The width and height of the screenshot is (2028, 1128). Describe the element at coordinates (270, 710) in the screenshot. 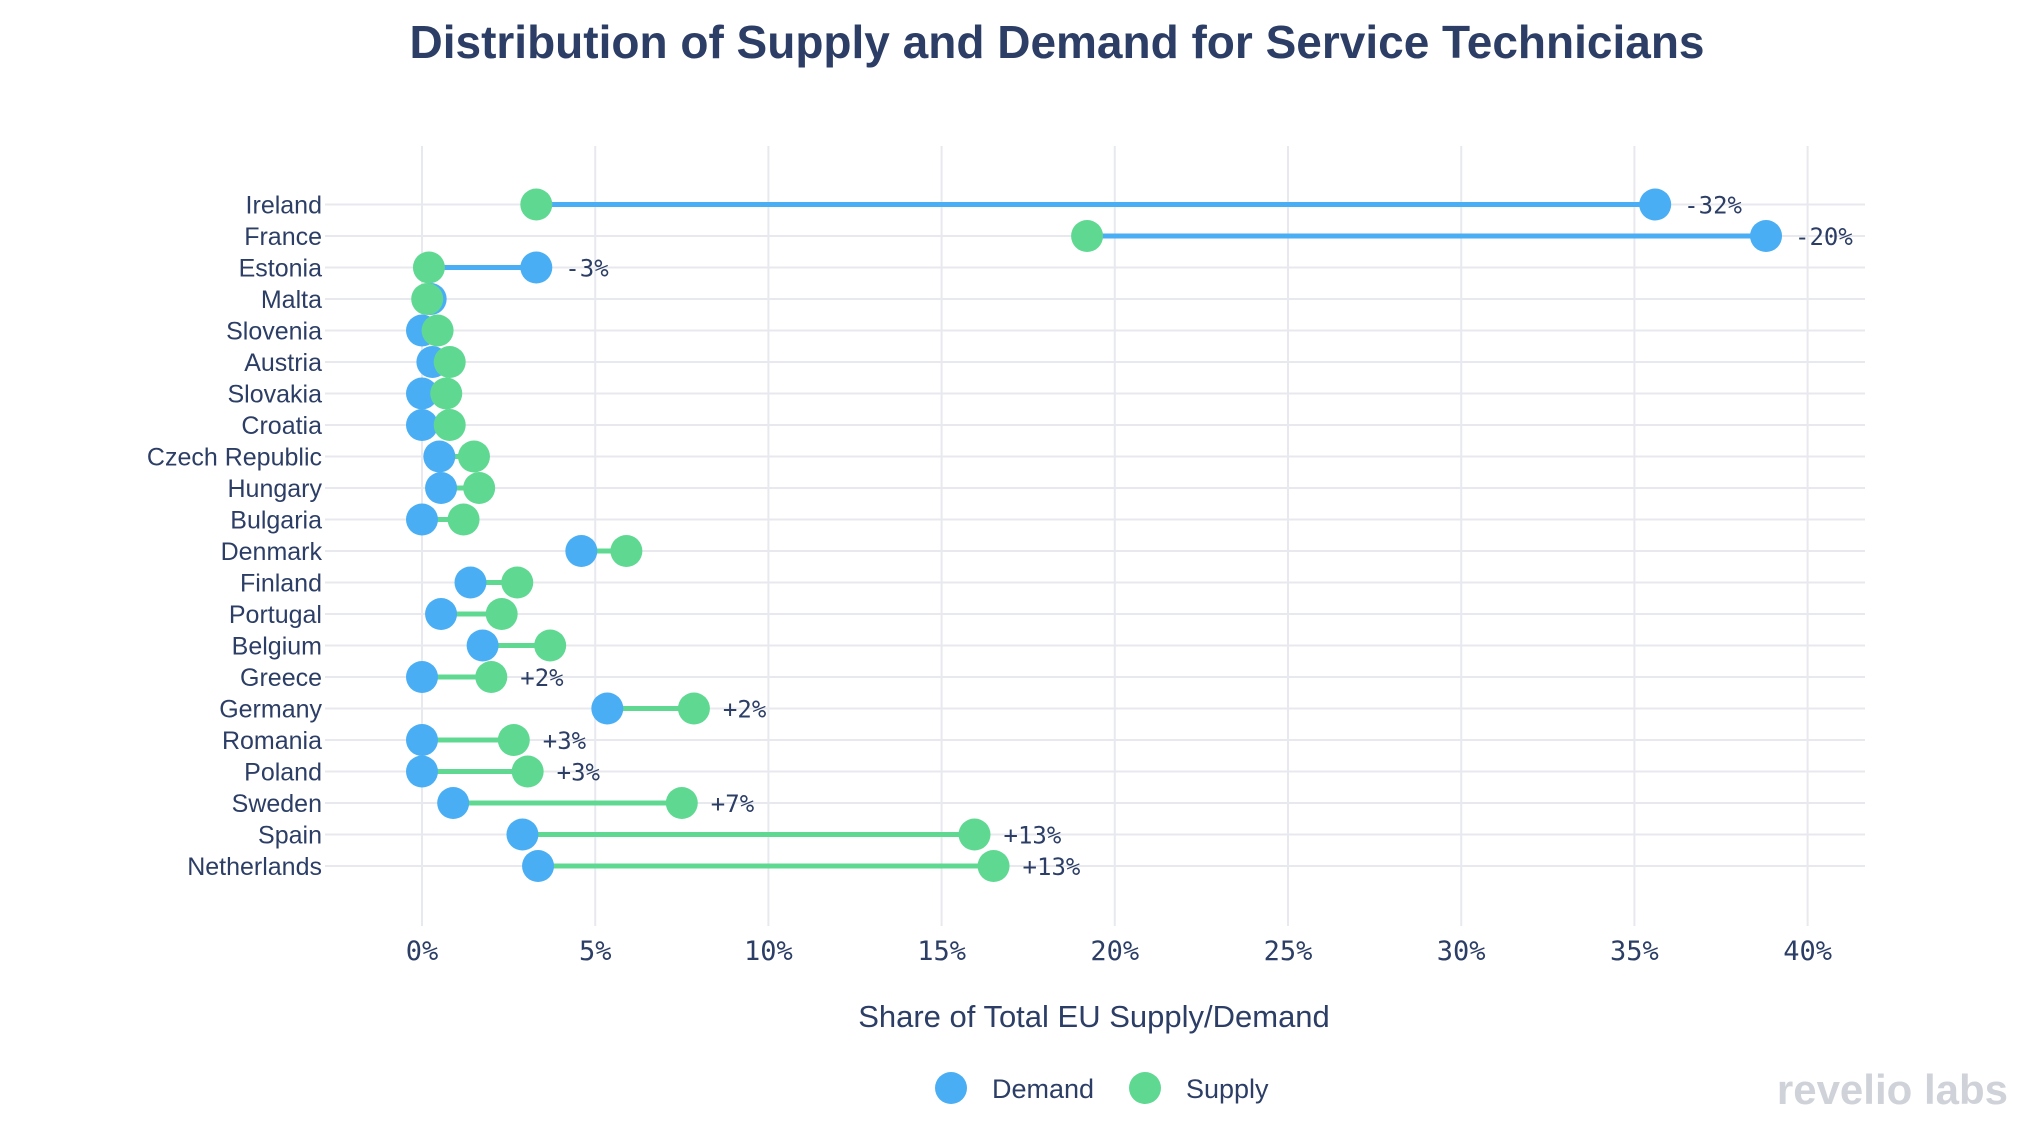

I see `y-tick-label: Germany` at that location.